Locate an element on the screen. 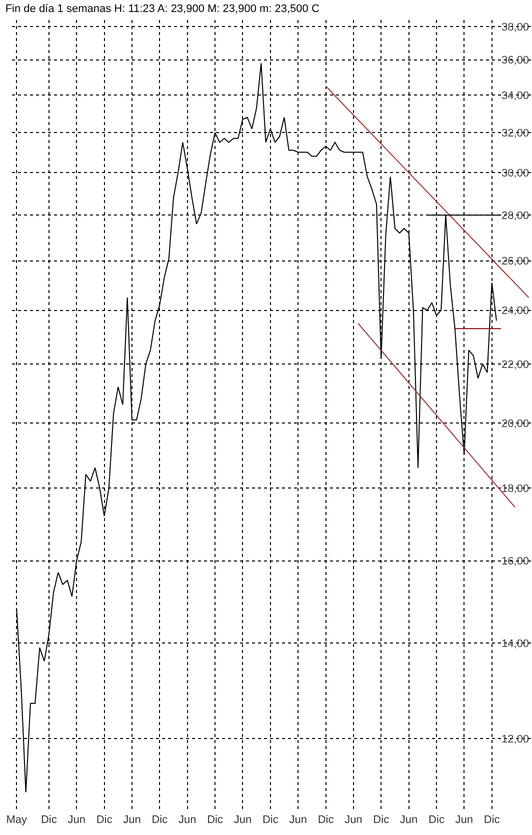 The image size is (532, 835). y-tick-label: 24,00 is located at coordinates (515, 311).